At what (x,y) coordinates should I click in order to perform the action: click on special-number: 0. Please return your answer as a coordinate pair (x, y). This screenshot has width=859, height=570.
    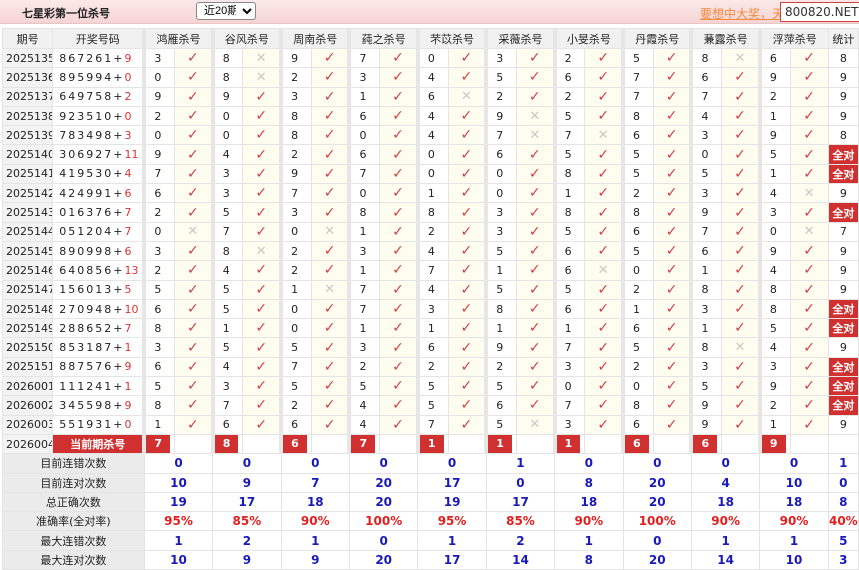
    Looking at the image, I should click on (128, 116).